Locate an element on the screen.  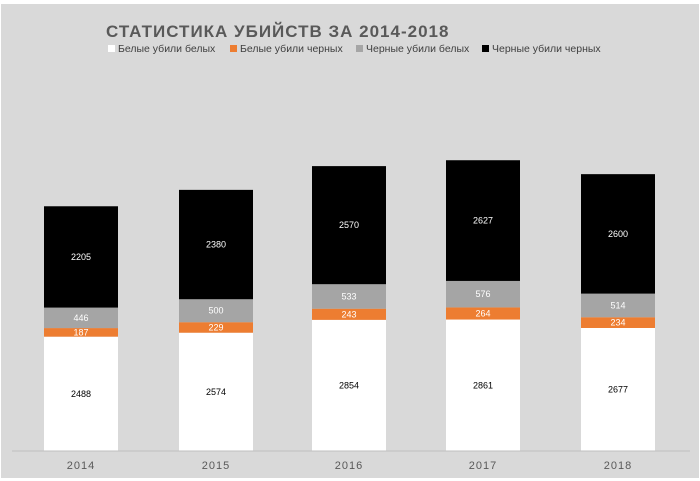
data-label-2016-series-4: 2570 is located at coordinates (349, 225).